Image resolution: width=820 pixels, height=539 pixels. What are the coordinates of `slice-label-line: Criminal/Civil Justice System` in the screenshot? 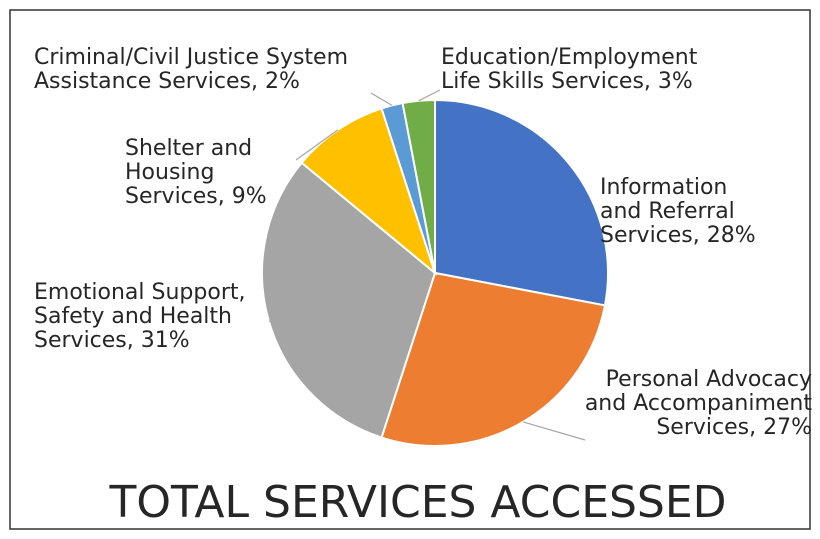 It's located at (191, 57).